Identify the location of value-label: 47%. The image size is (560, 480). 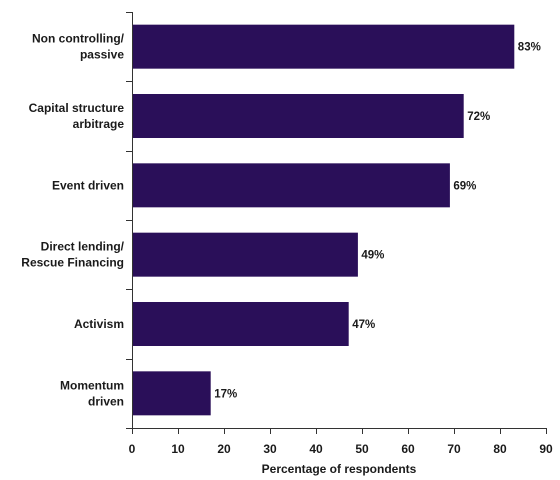
(363, 325).